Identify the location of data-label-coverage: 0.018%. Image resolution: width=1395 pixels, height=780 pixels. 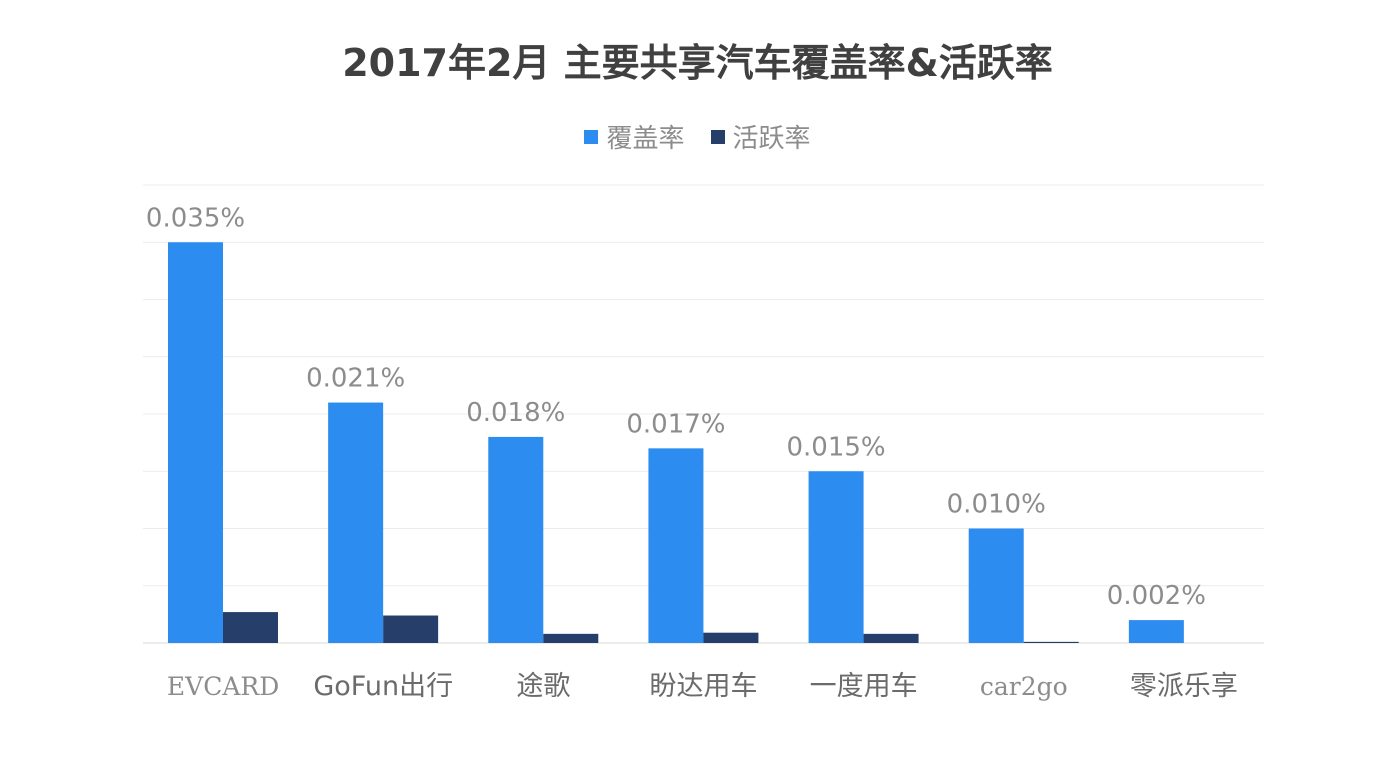
(515, 413).